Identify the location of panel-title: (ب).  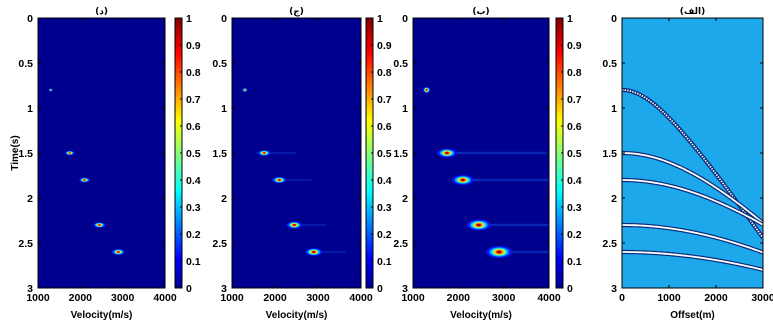
(480, 12).